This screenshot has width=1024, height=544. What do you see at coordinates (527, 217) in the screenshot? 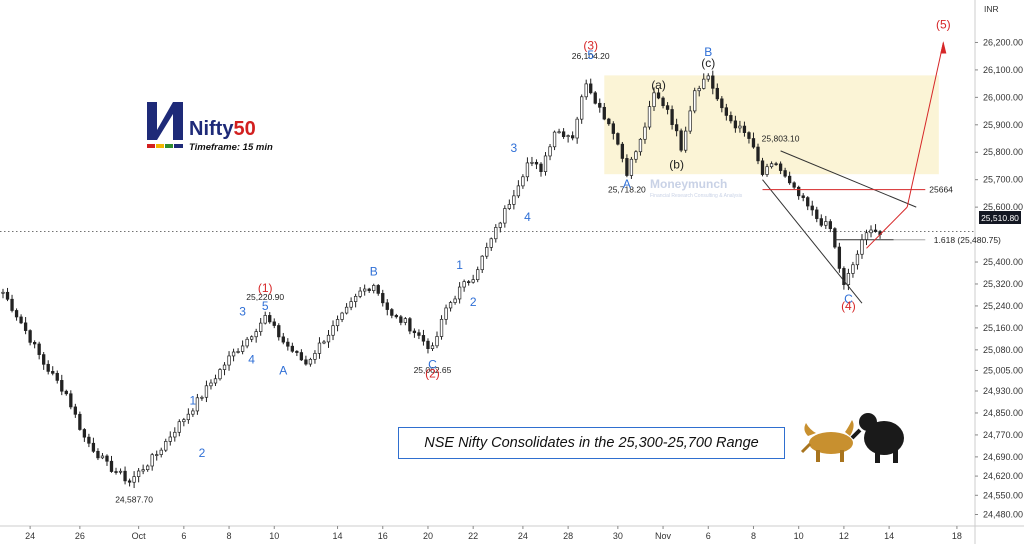
I see `wave-label: 4` at bounding box center [527, 217].